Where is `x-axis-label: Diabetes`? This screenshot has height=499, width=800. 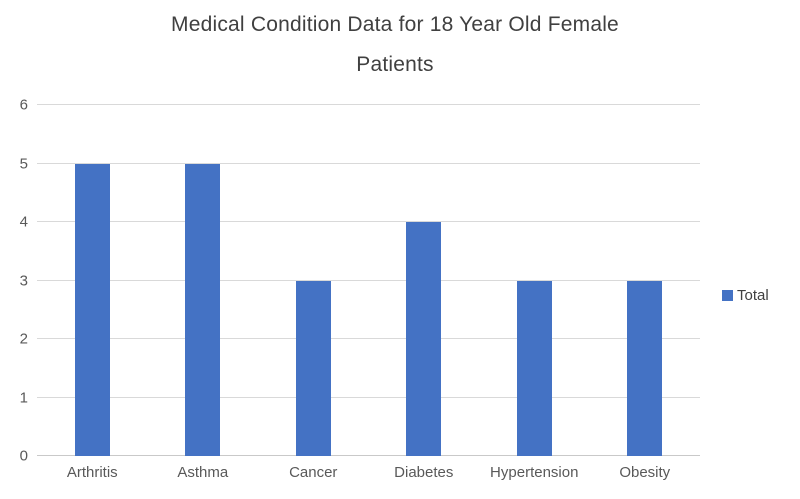 x-axis-label: Diabetes is located at coordinates (424, 472).